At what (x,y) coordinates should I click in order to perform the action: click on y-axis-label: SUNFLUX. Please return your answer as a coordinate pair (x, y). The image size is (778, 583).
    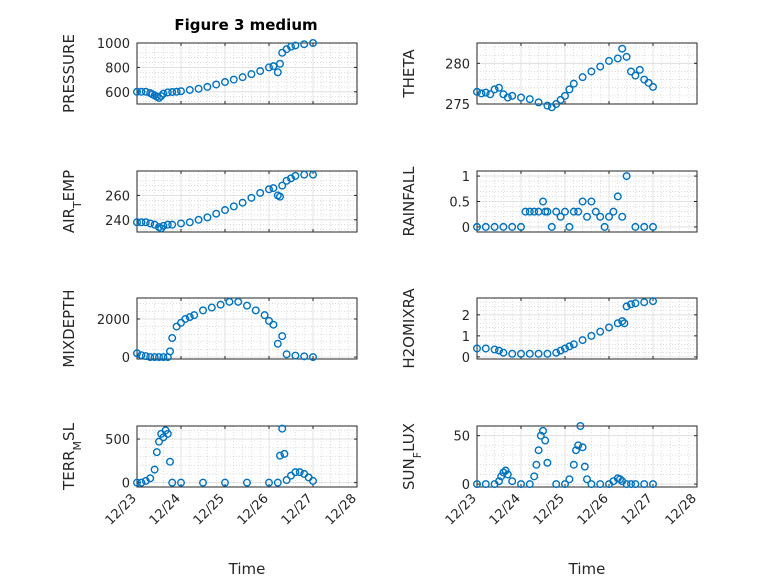
    Looking at the image, I should click on (412, 456).